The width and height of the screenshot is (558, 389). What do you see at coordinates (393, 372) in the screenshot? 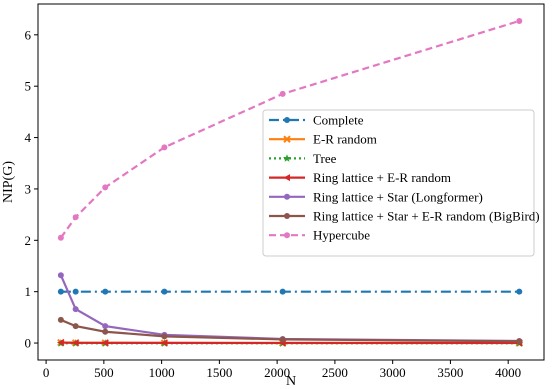
I see `x-tick-label: 3000` at bounding box center [393, 372].